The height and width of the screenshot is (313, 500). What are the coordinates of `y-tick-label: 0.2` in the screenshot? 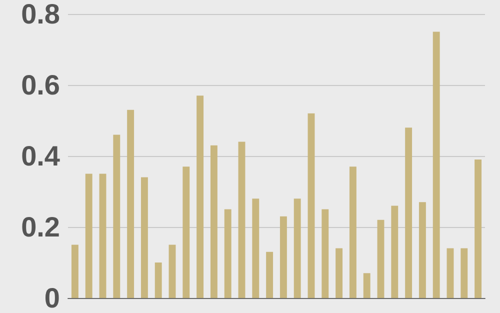 It's located at (40, 227).